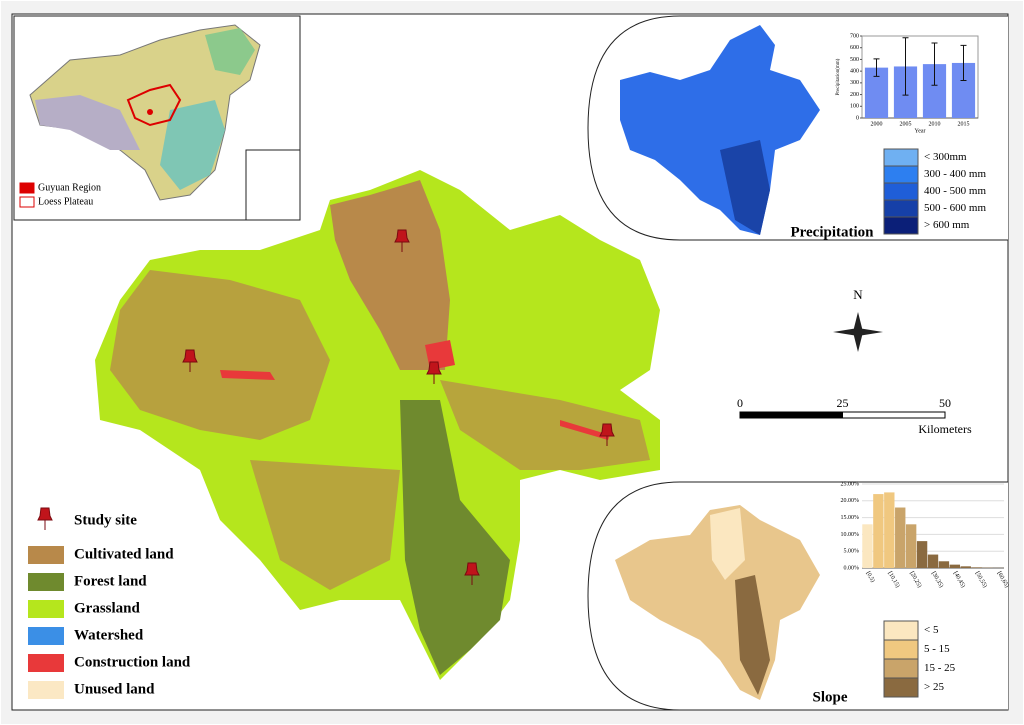  Describe the element at coordinates (124, 554) in the screenshot. I see `legend-label: Cultivated land` at that location.